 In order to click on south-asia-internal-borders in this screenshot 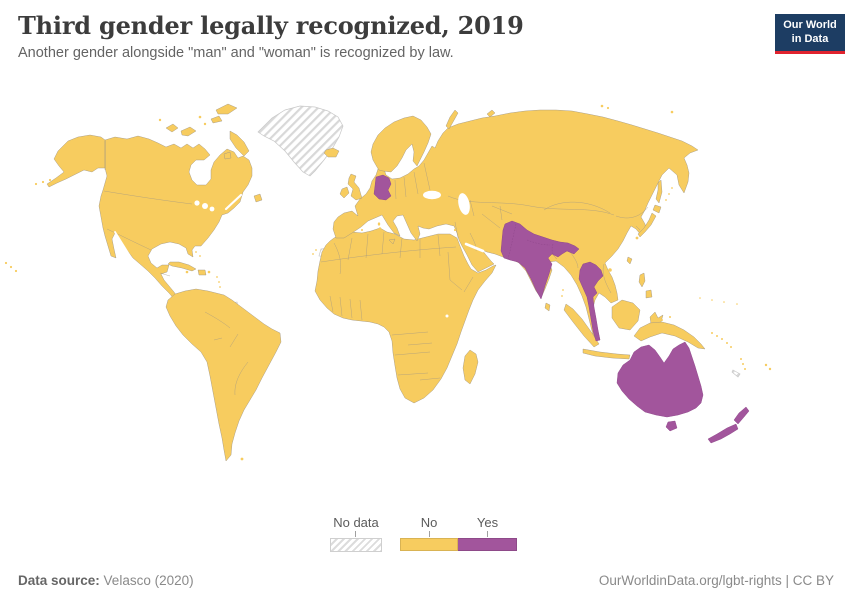, I will do `click(532, 241)`.